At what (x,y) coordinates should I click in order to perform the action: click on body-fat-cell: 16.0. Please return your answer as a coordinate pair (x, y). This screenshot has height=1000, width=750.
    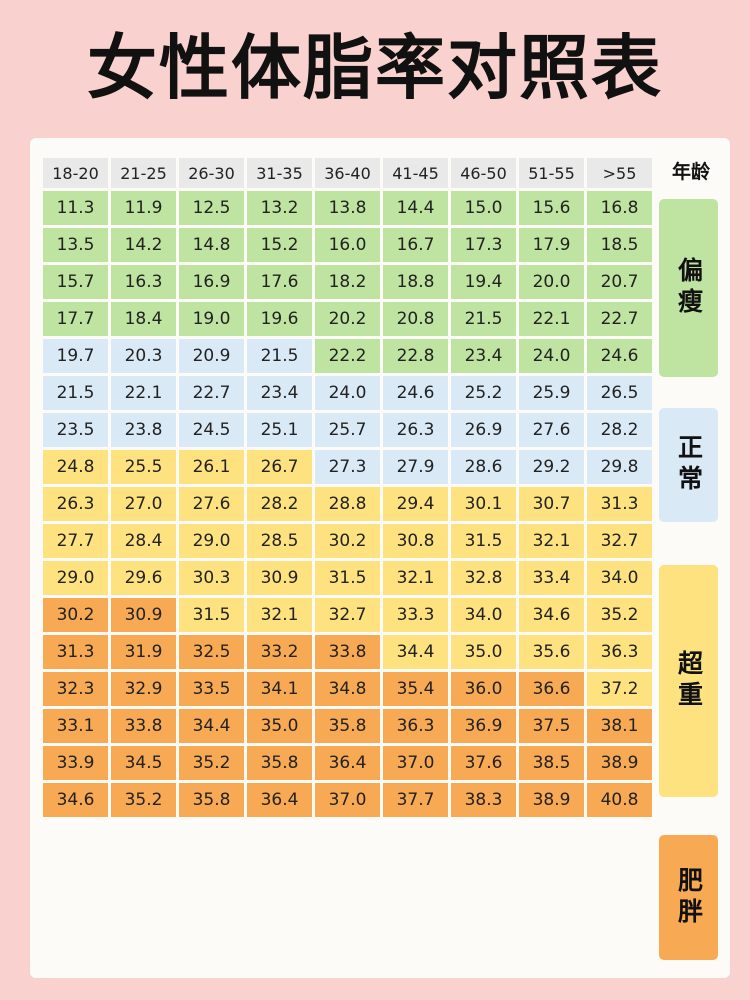
    Looking at the image, I should click on (347, 245).